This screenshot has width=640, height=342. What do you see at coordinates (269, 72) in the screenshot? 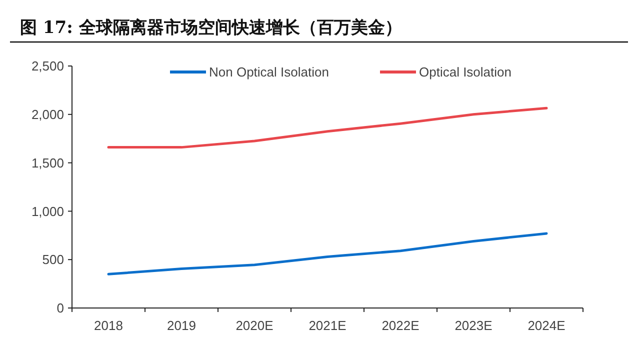
I see `legend-label: Non Optical Isolation` at bounding box center [269, 72].